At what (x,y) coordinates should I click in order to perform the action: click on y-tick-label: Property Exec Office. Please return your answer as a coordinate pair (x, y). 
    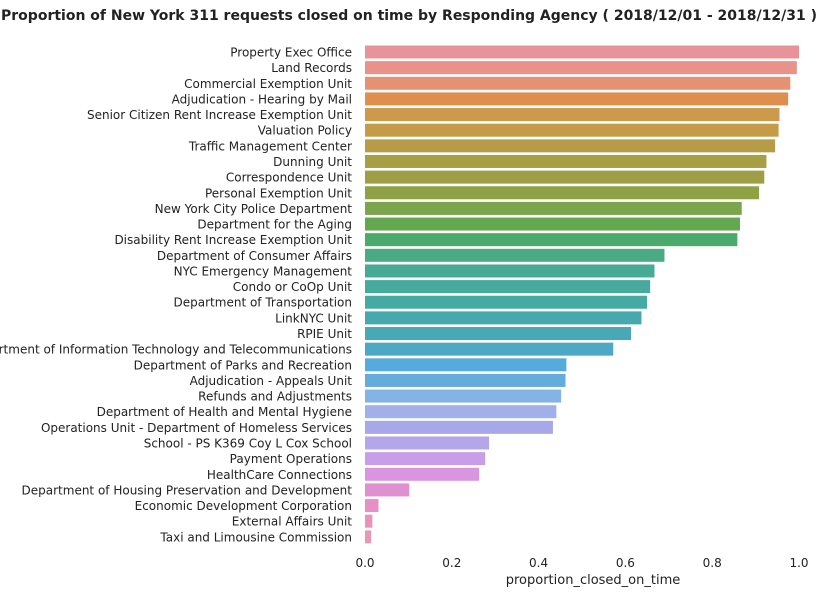
    Looking at the image, I should click on (291, 53).